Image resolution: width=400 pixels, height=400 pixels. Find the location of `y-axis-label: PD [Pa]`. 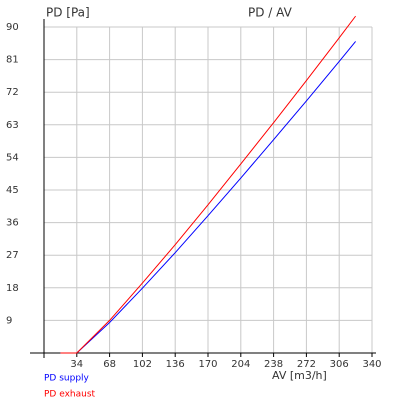

y-axis-label: PD [Pa] is located at coordinates (68, 13).